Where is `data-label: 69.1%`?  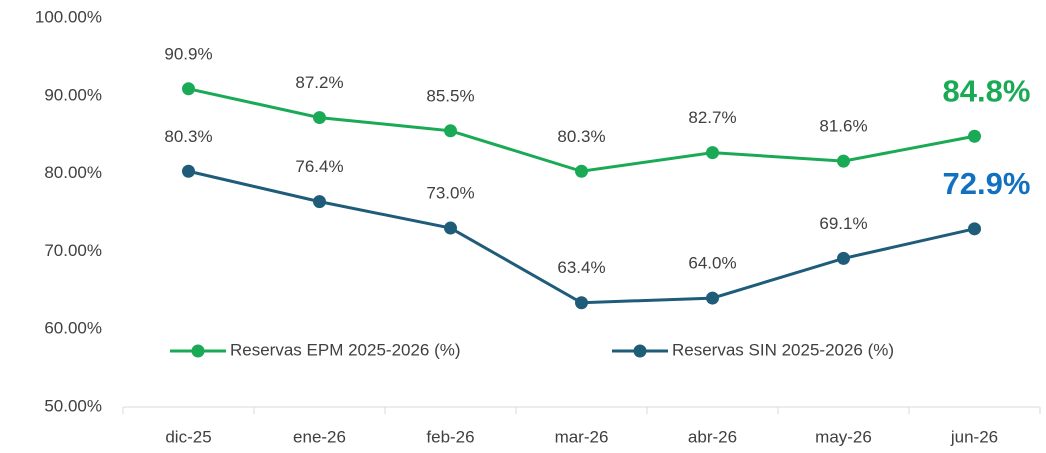 data-label: 69.1% is located at coordinates (843, 223).